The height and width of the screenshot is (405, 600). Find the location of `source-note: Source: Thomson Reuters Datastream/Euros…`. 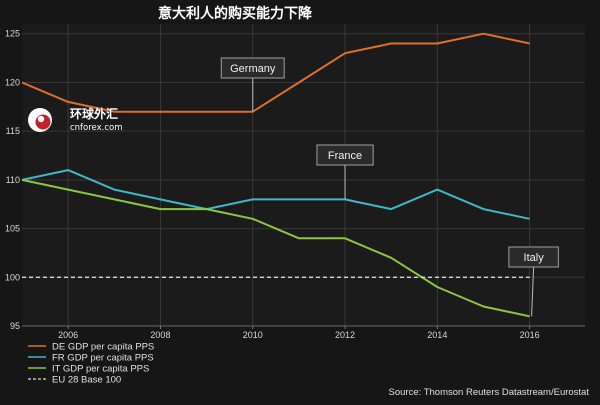

source-note: Source: Thomson Reuters Datastream/Euros… is located at coordinates (489, 392).